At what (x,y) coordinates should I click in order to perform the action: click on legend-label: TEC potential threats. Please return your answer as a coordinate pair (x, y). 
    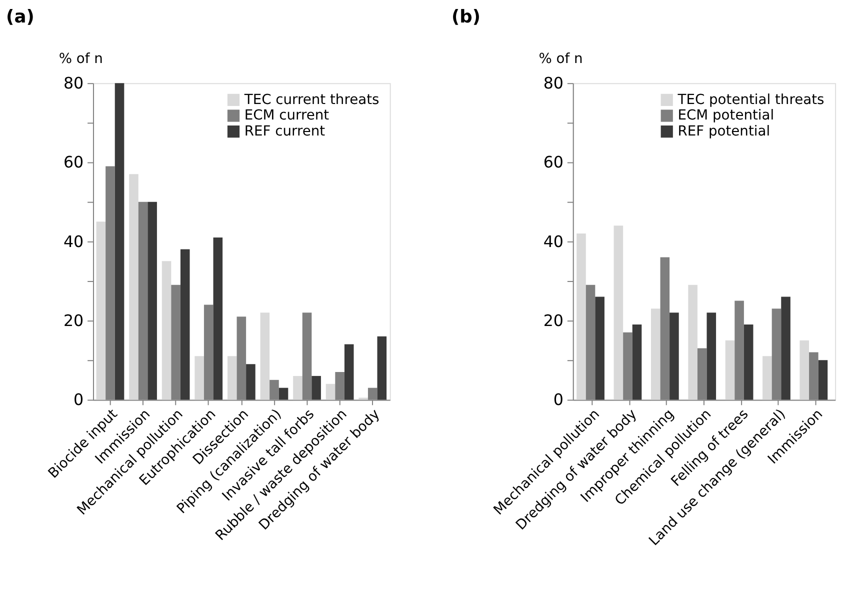
    Looking at the image, I should click on (750, 100).